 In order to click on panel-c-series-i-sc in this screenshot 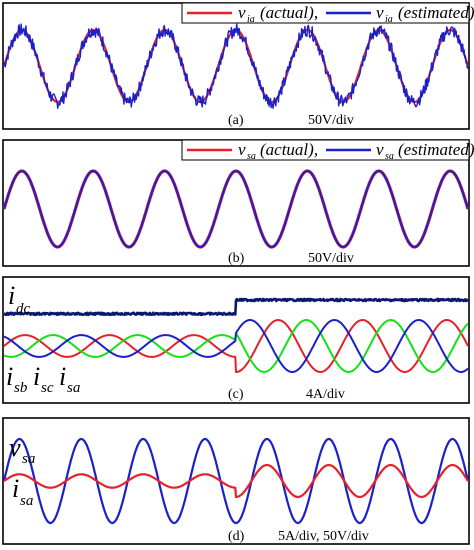, I will do `click(236, 346)`.